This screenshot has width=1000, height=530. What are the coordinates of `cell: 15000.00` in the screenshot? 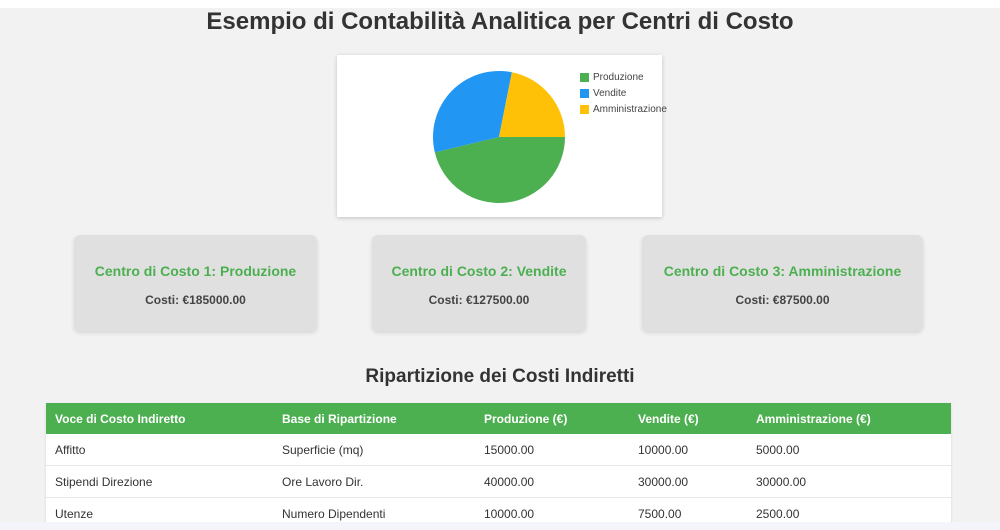 It's located at (552, 450).